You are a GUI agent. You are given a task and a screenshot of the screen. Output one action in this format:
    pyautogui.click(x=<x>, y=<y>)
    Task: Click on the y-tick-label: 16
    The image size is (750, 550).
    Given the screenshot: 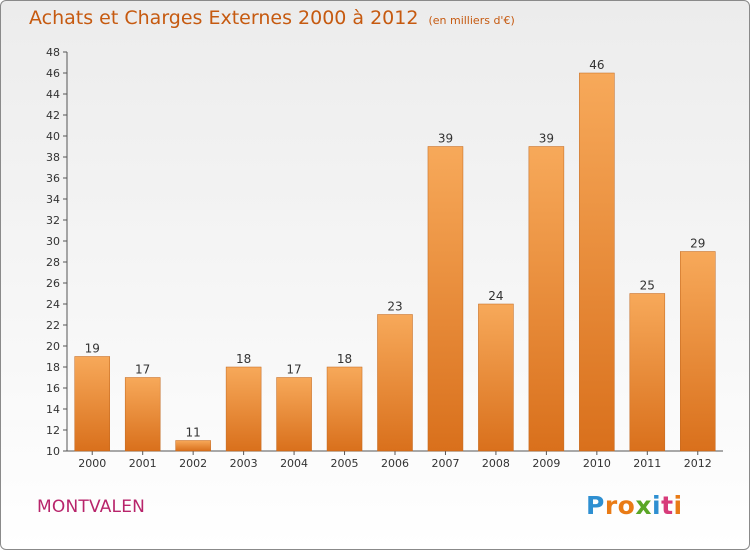 What is the action you would take?
    pyautogui.click(x=53, y=388)
    